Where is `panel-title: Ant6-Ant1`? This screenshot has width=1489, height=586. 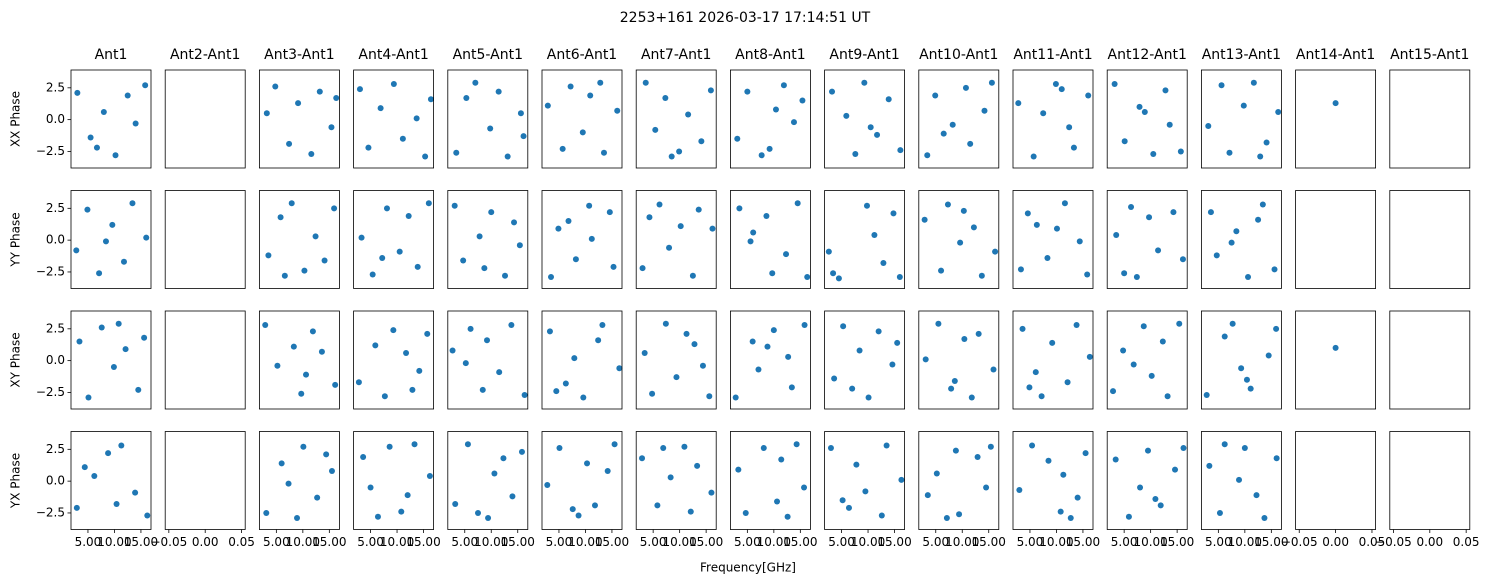
panel-title: Ant6-Ant1 is located at coordinates (582, 55).